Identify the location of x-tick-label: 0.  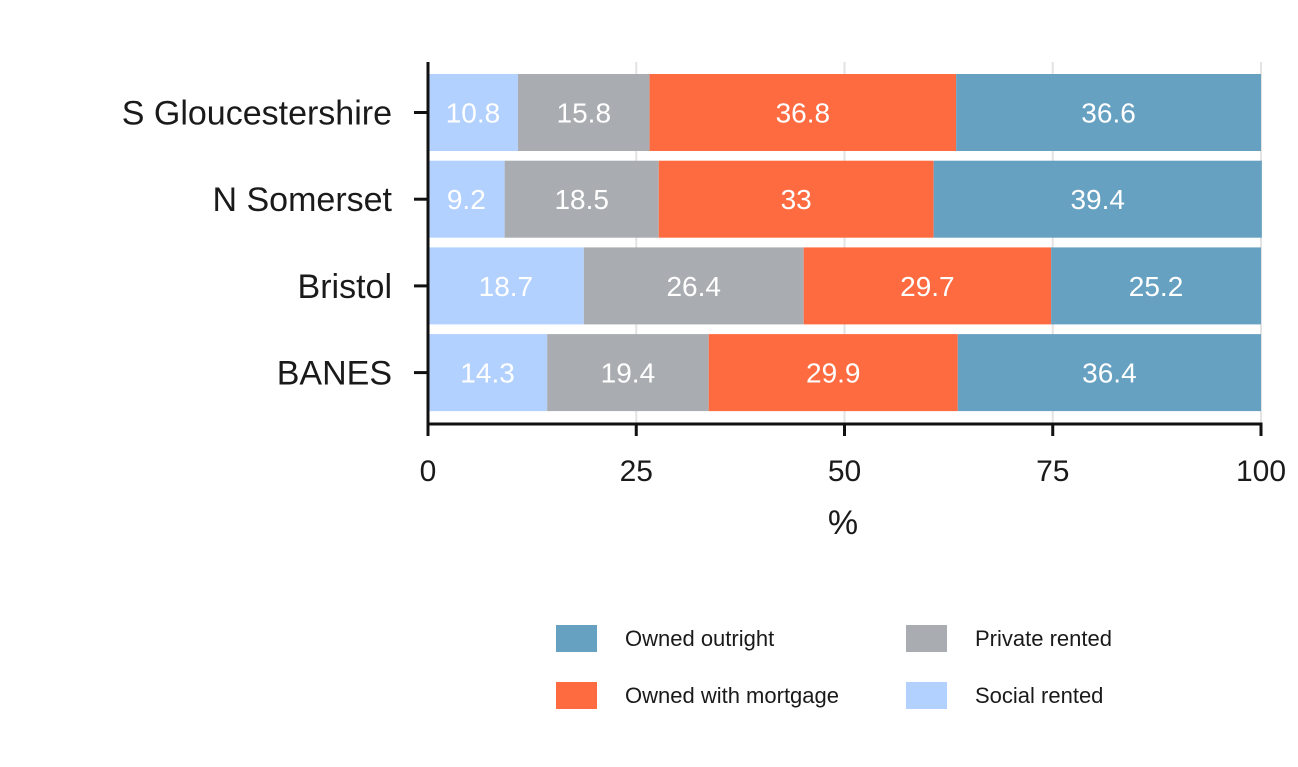
(428, 471).